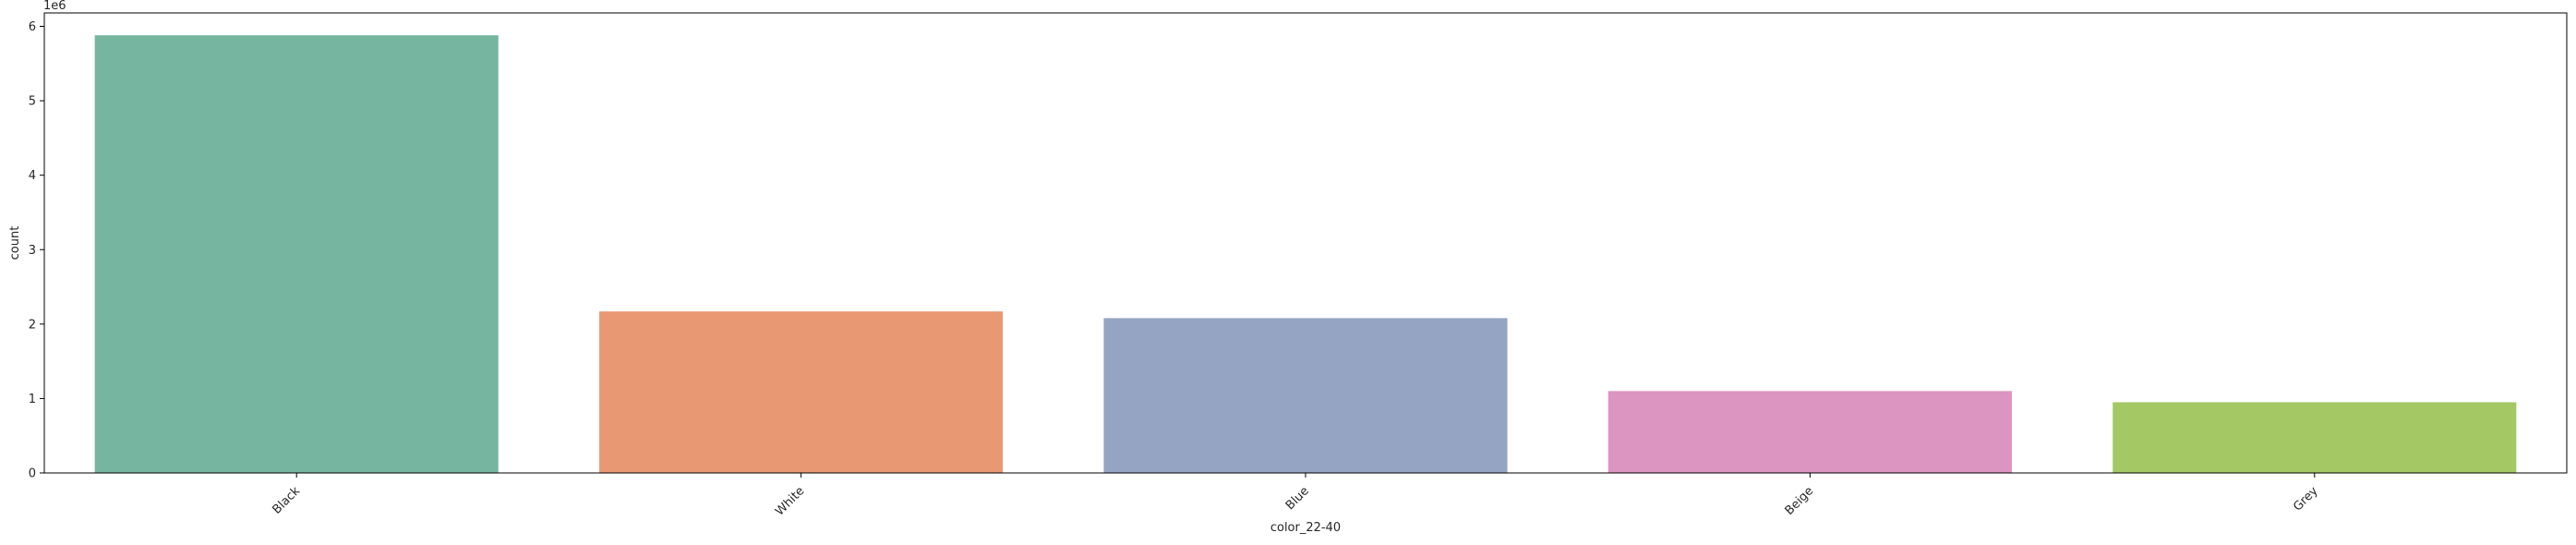 The image size is (2576, 545). I want to click on y-tick-label: 3, so click(32, 251).